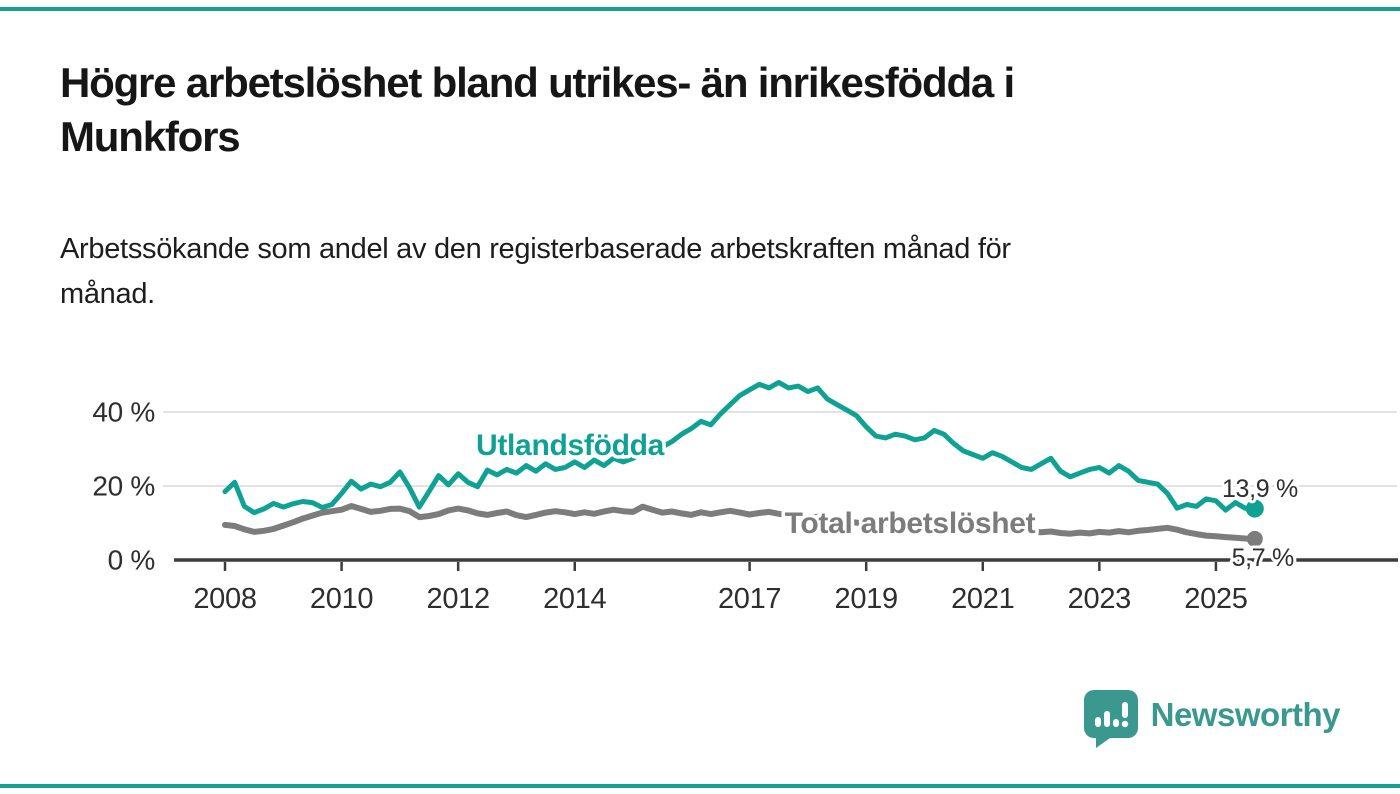 This screenshot has height=794, width=1400. I want to click on y-tick-label: 0 %, so click(131, 560).